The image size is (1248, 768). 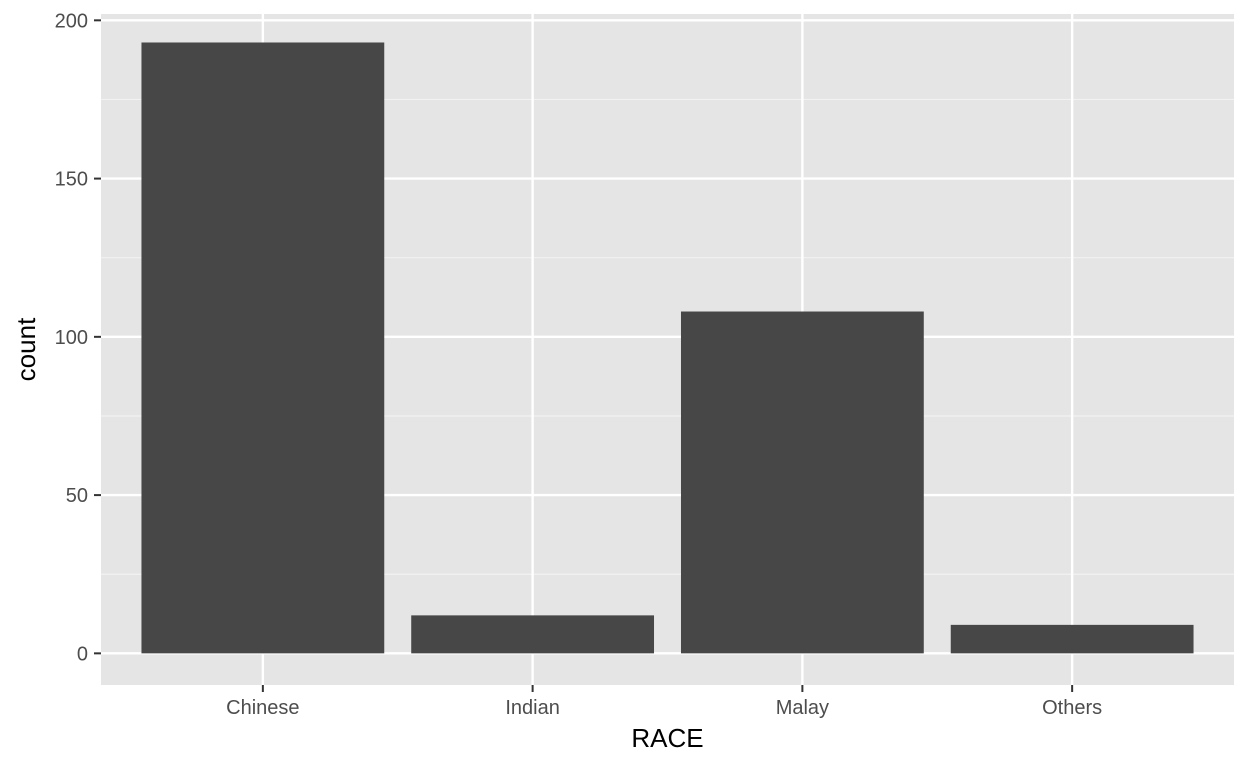 What do you see at coordinates (1072, 708) in the screenshot?
I see `x-tick-label: Others` at bounding box center [1072, 708].